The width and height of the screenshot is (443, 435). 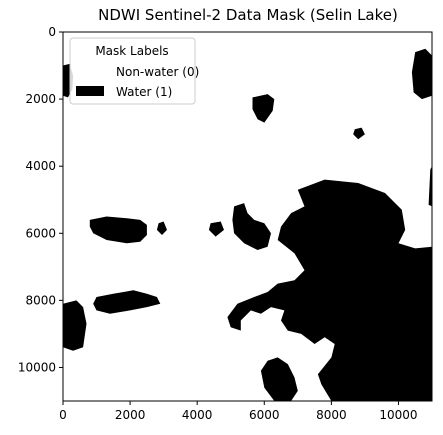 I want to click on x-tick-label: 2000, so click(x=130, y=415).